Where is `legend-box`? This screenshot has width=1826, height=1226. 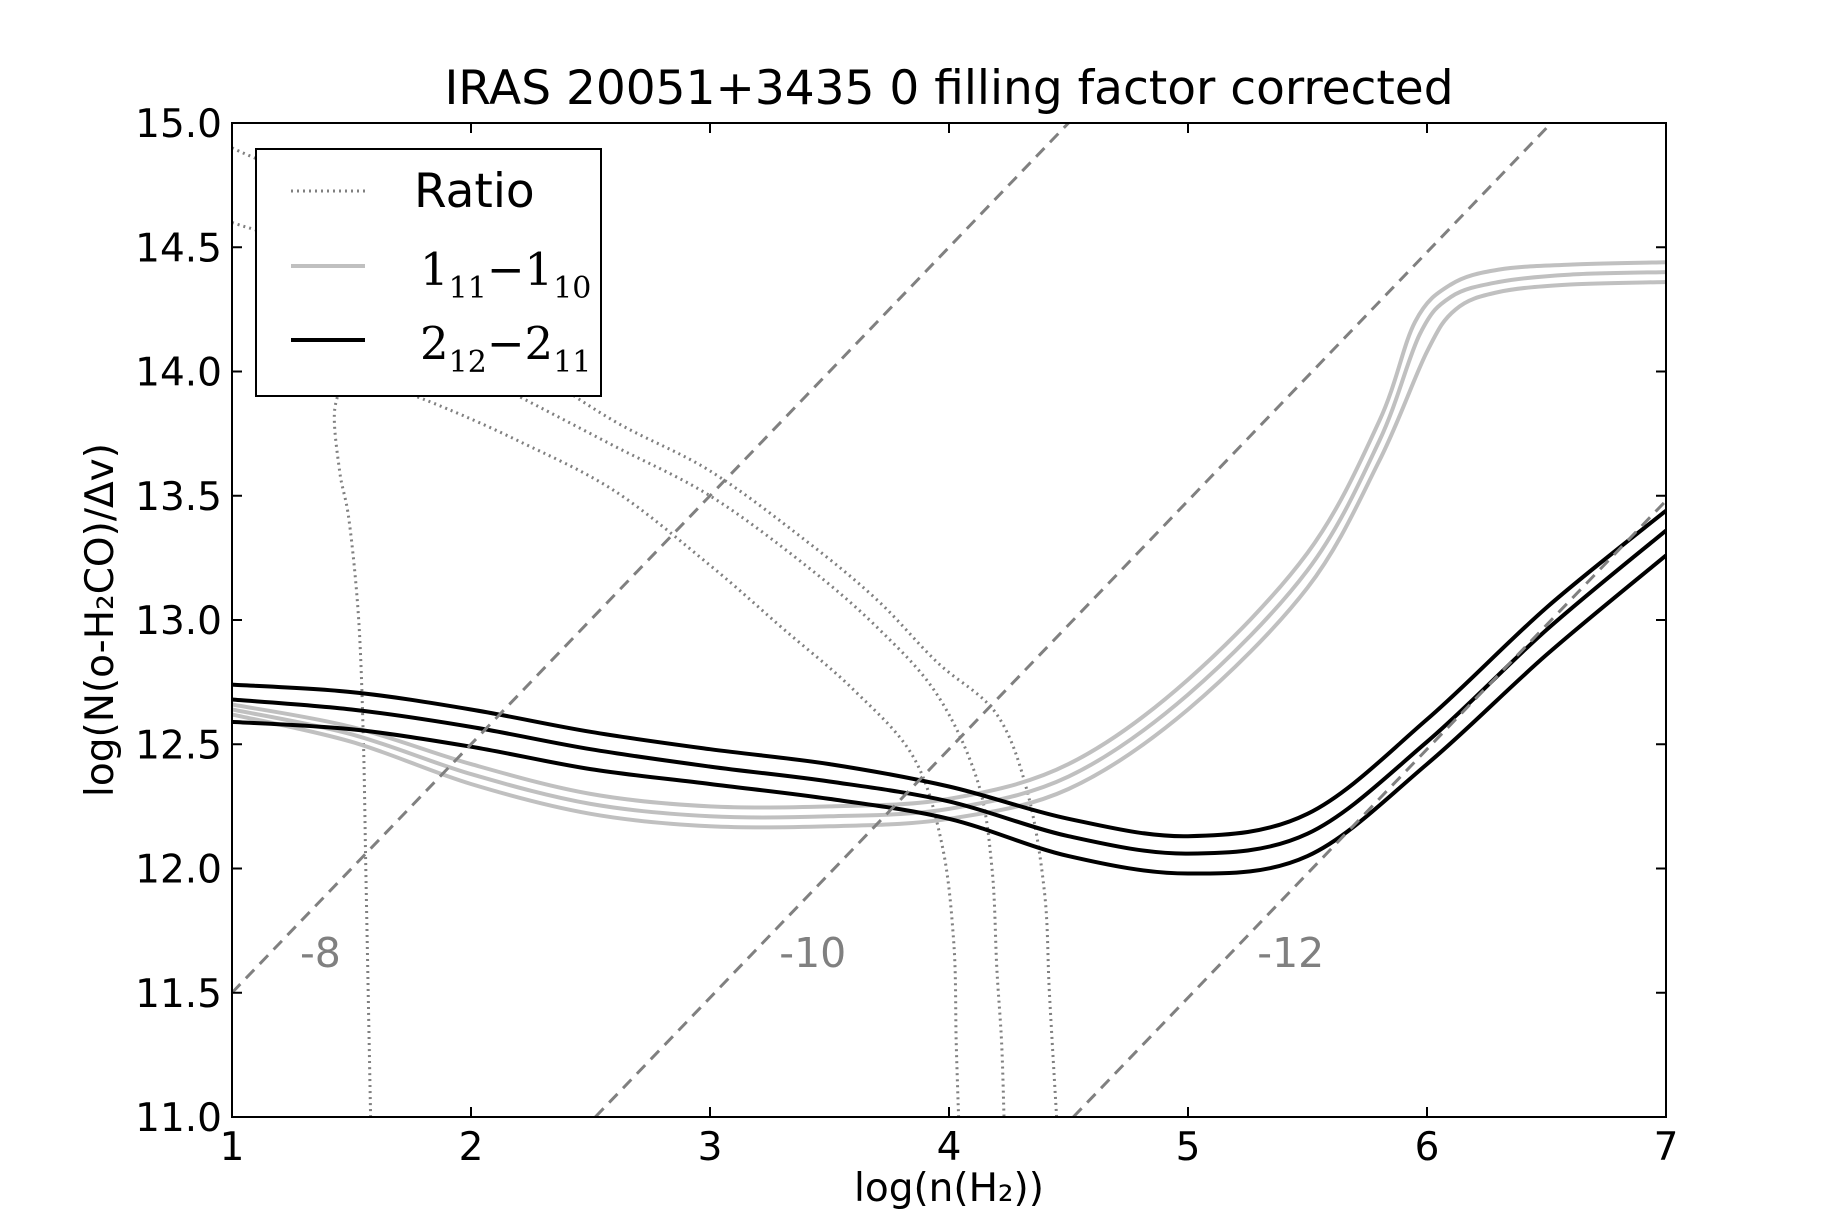 legend-box is located at coordinates (428, 272).